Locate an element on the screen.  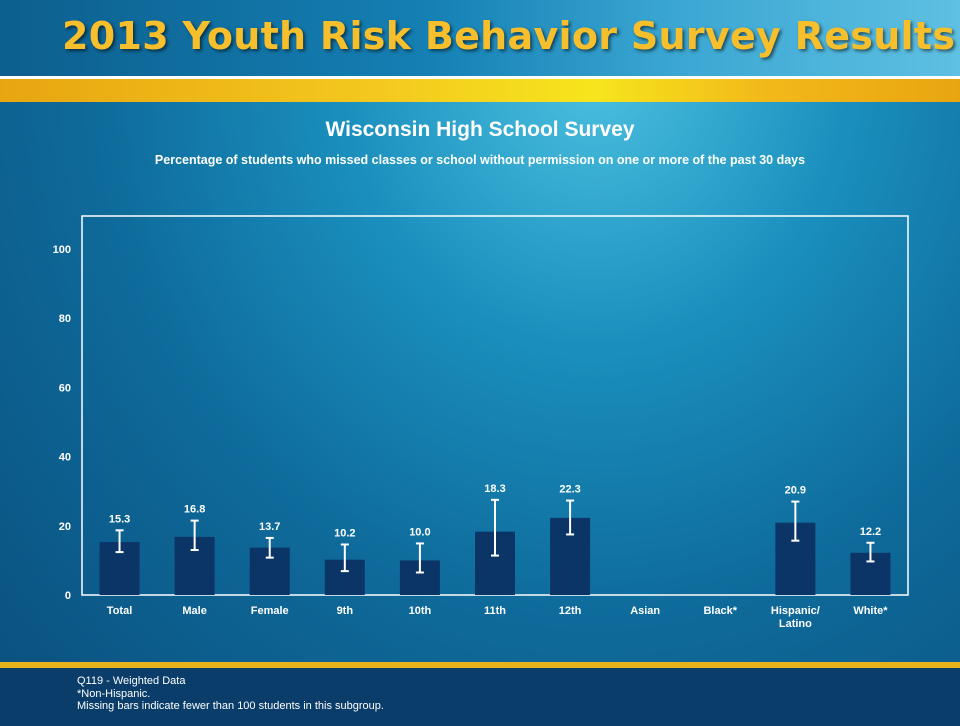
y-tick-label: 60 is located at coordinates (65, 388).